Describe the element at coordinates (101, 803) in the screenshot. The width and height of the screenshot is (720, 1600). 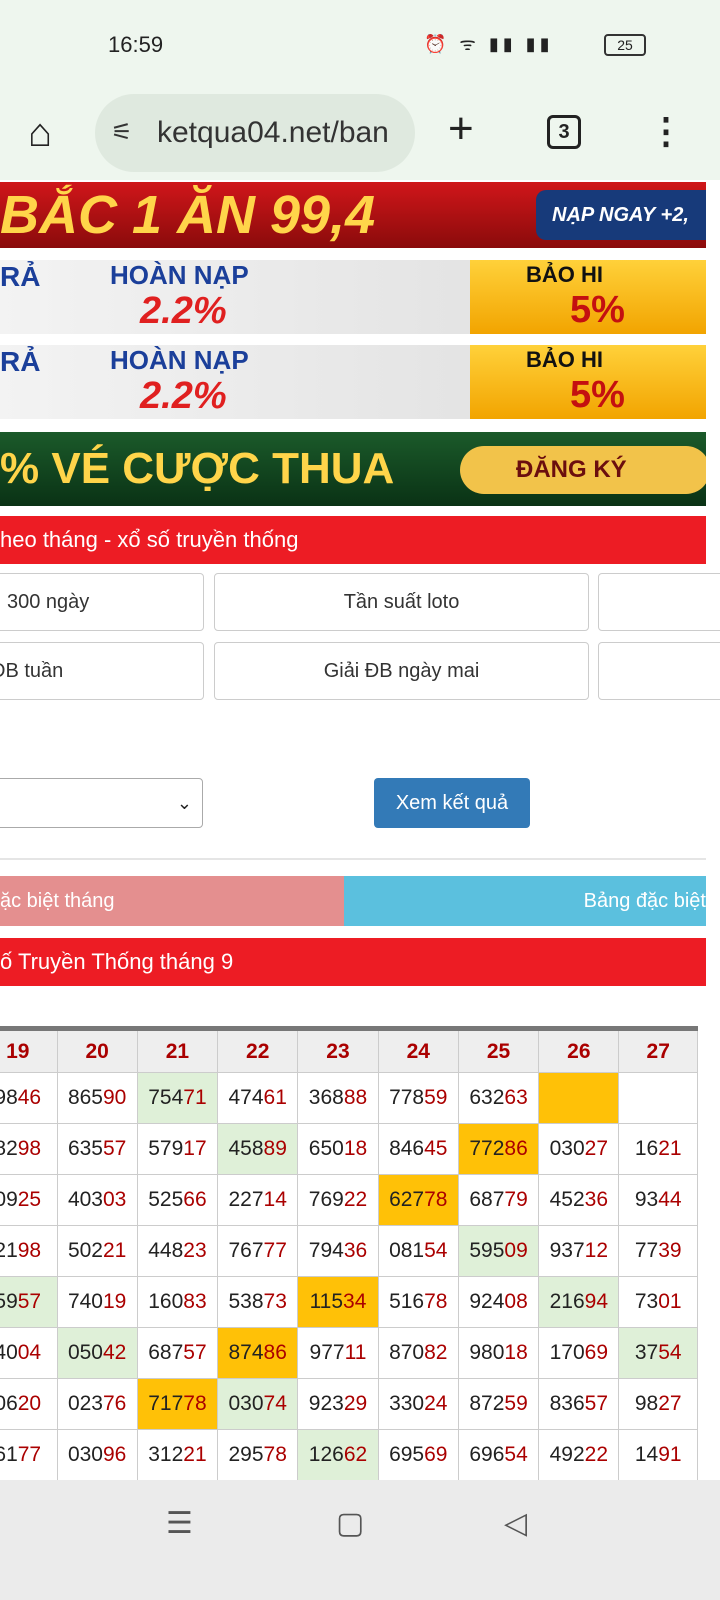
I see `month-select: ⌄` at that location.